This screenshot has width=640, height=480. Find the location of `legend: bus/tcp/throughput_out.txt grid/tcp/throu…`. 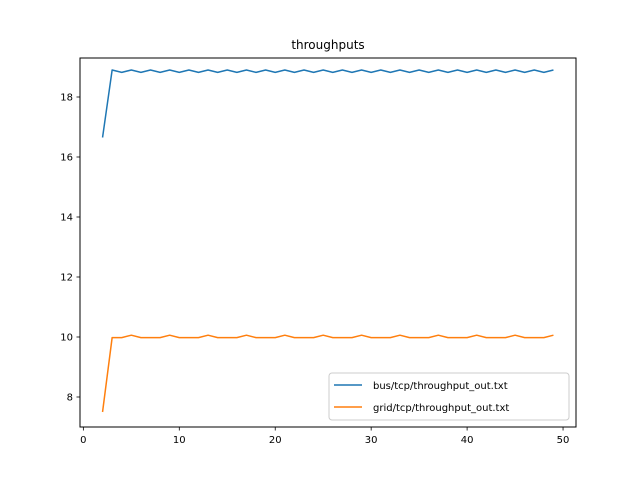

legend: bus/tcp/throughput_out.txt grid/tcp/throu… is located at coordinates (449, 396).